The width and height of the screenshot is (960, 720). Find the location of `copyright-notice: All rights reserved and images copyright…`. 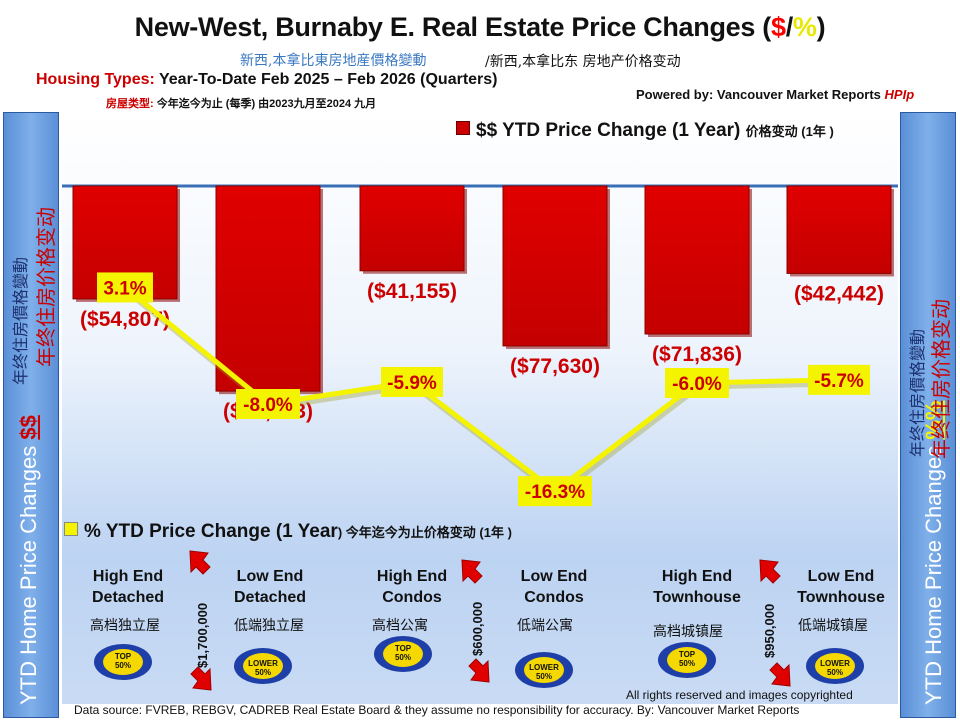

copyright-notice: All rights reserved and images copyright… is located at coordinates (739, 695).